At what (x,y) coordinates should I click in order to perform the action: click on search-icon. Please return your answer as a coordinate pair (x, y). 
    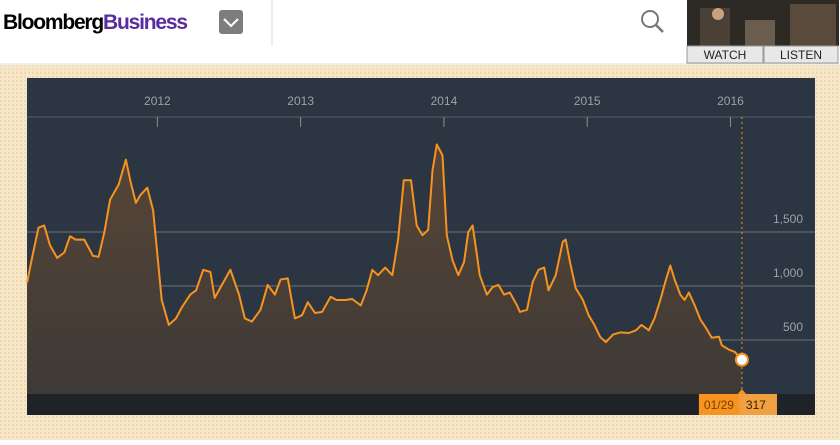
    Looking at the image, I should click on (650, 19).